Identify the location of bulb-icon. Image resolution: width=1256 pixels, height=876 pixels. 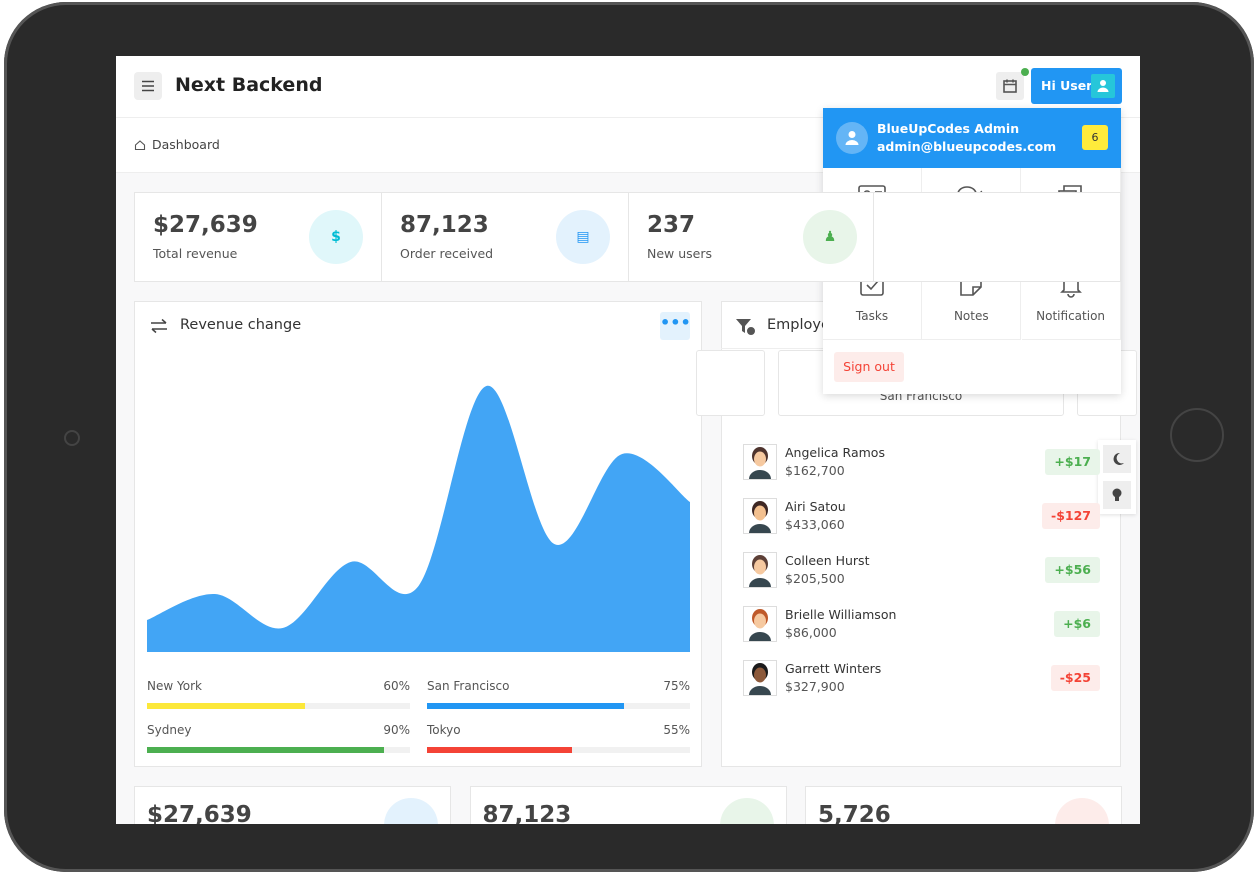
(1117, 494).